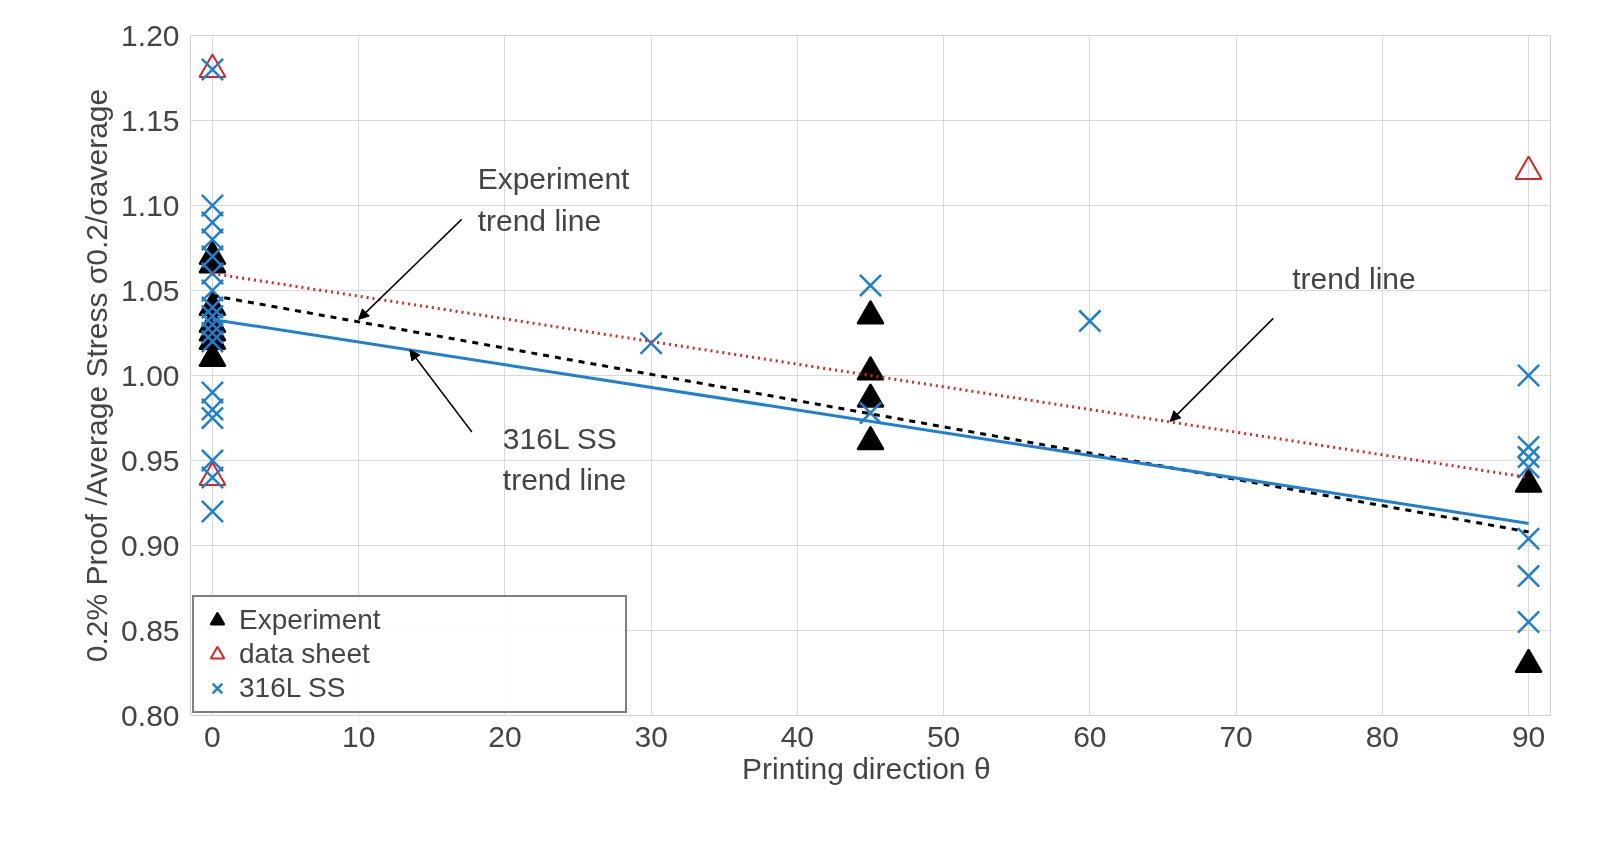  What do you see at coordinates (1090, 736) in the screenshot?
I see `x-tick-label: 60` at bounding box center [1090, 736].